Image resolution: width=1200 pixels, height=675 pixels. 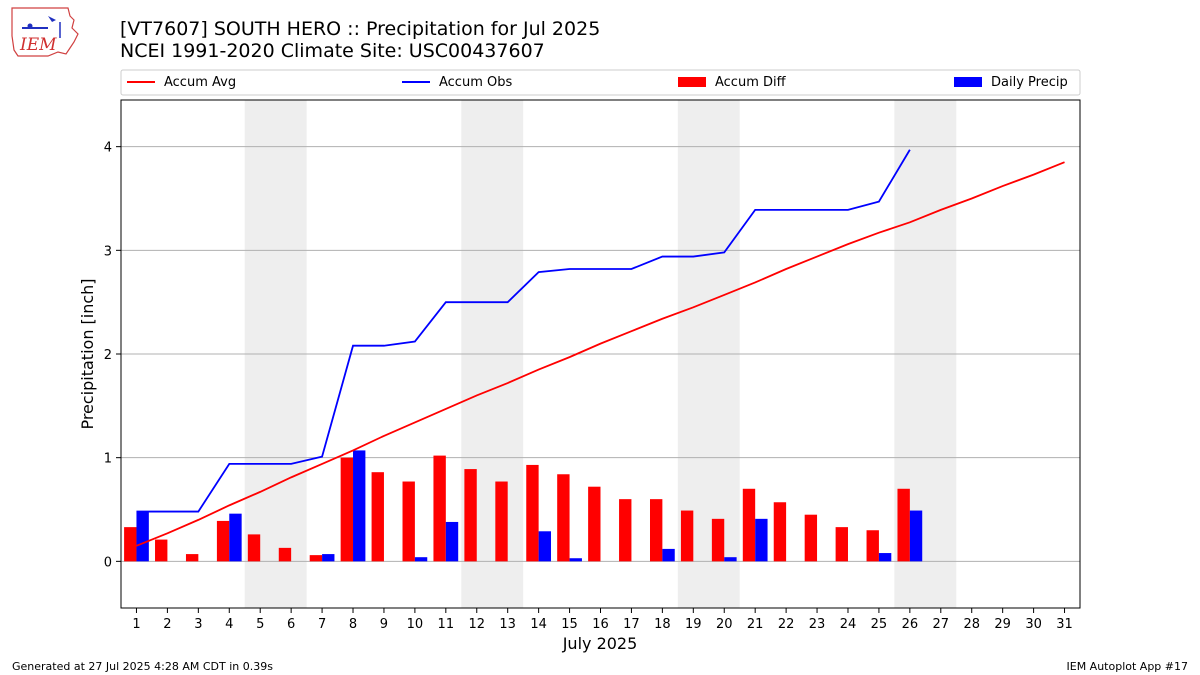 I want to click on legend-label: Accum Obs, so click(x=475, y=82).